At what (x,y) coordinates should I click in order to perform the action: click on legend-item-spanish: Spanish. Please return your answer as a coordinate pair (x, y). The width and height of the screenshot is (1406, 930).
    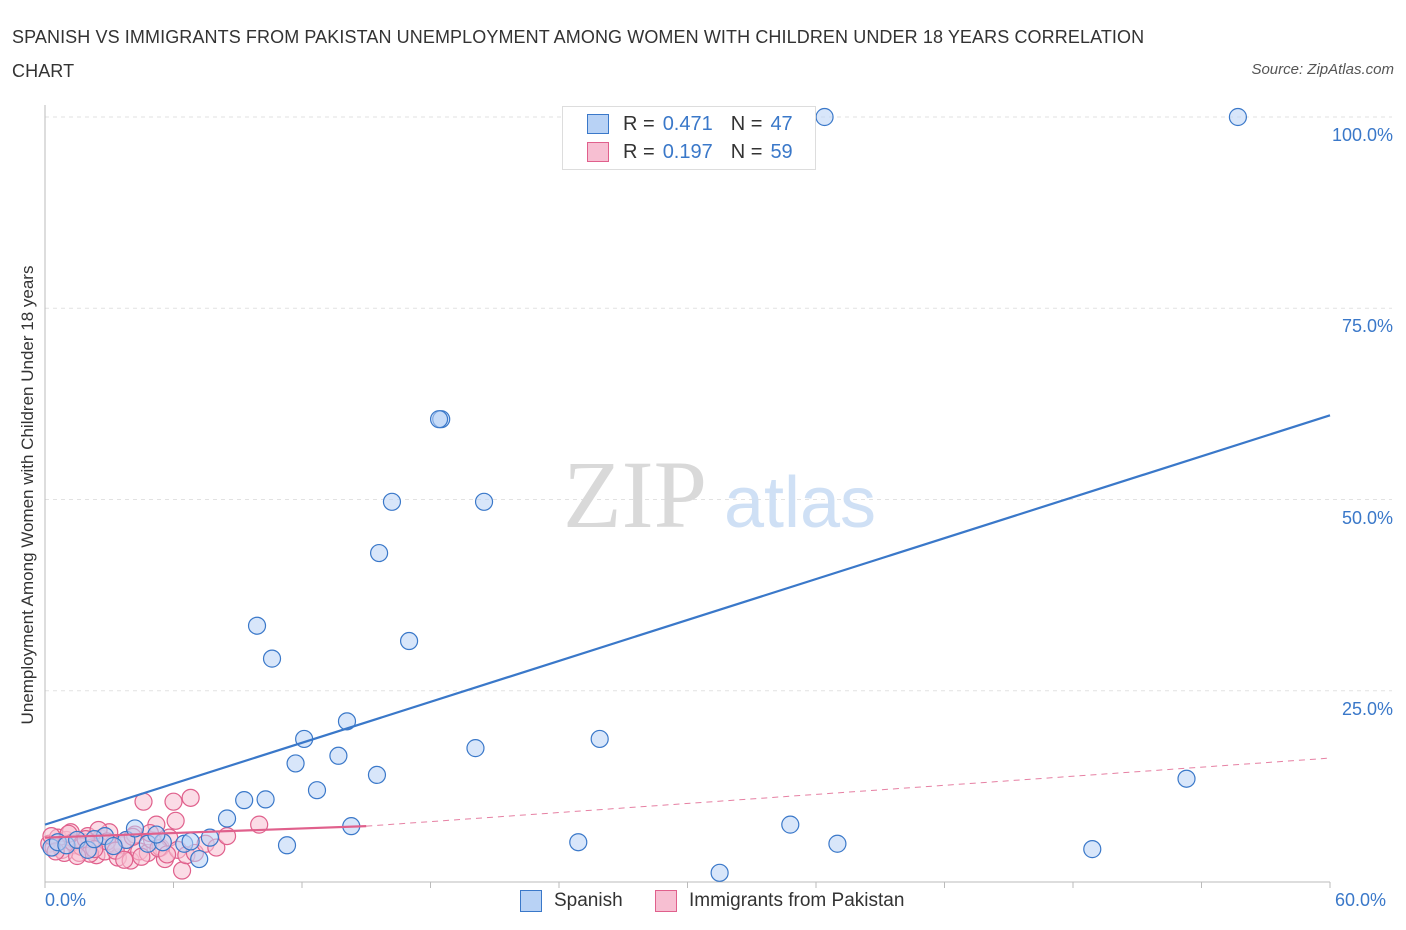
    Looking at the image, I should click on (571, 901).